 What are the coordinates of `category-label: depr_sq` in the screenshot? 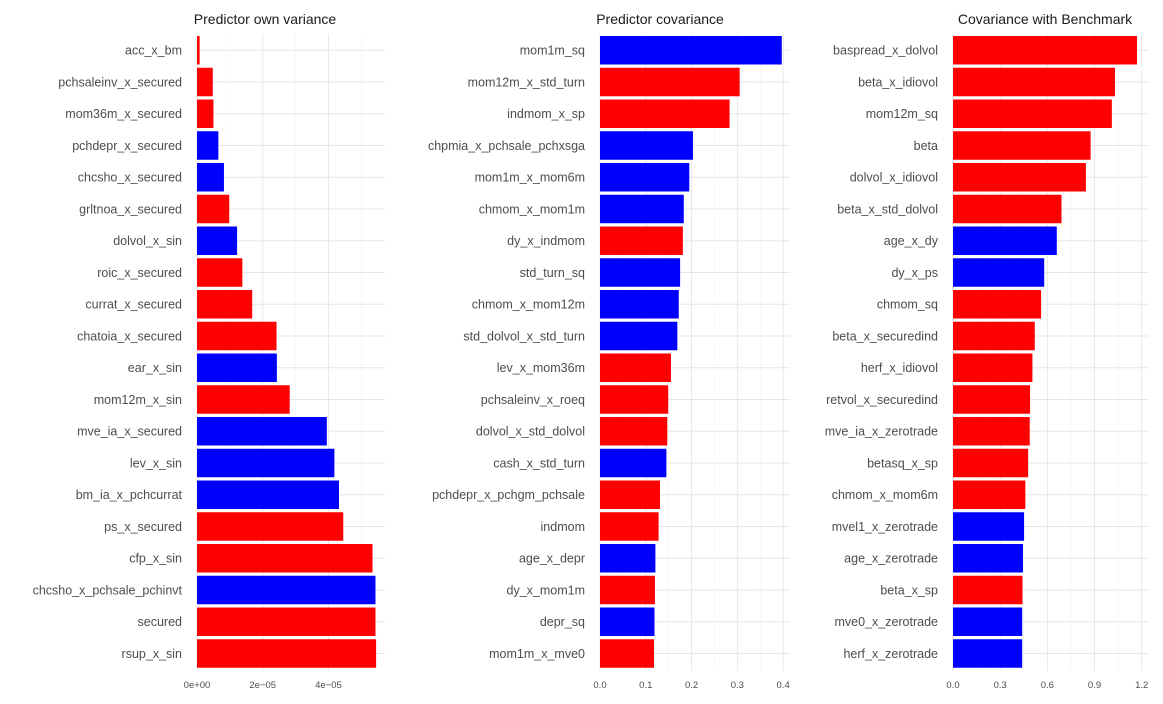 It's located at (562, 622).